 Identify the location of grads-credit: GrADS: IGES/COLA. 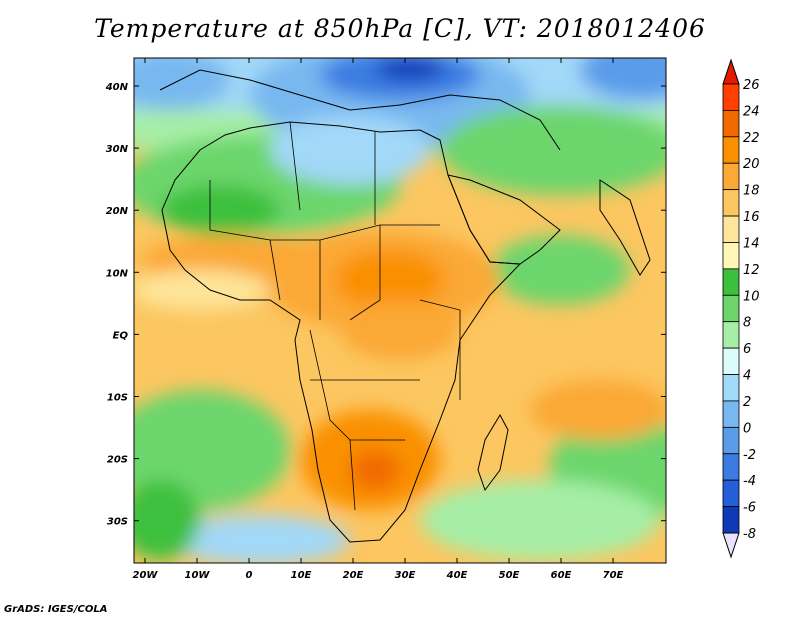
(56, 609).